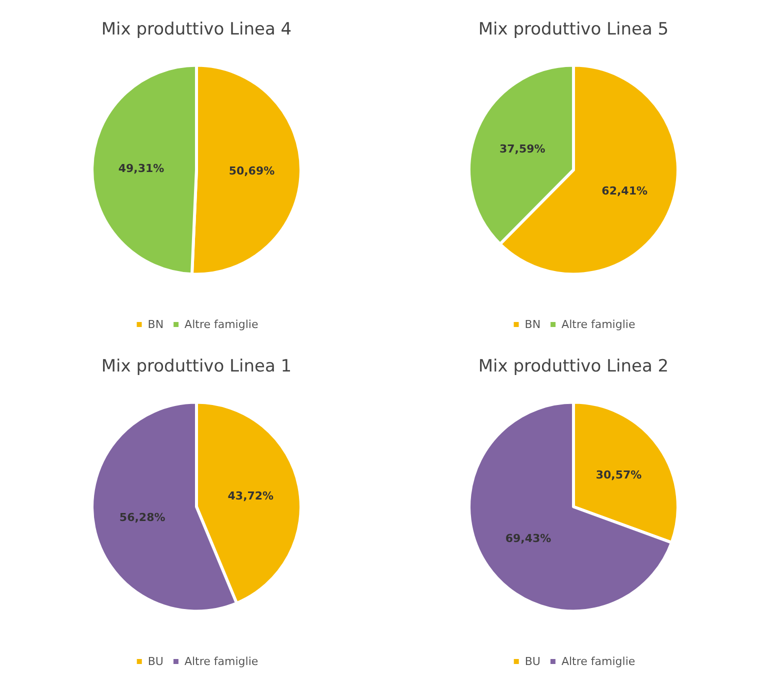 The width and height of the screenshot is (771, 690). What do you see at coordinates (251, 495) in the screenshot?
I see `data-label: 43,72%` at bounding box center [251, 495].